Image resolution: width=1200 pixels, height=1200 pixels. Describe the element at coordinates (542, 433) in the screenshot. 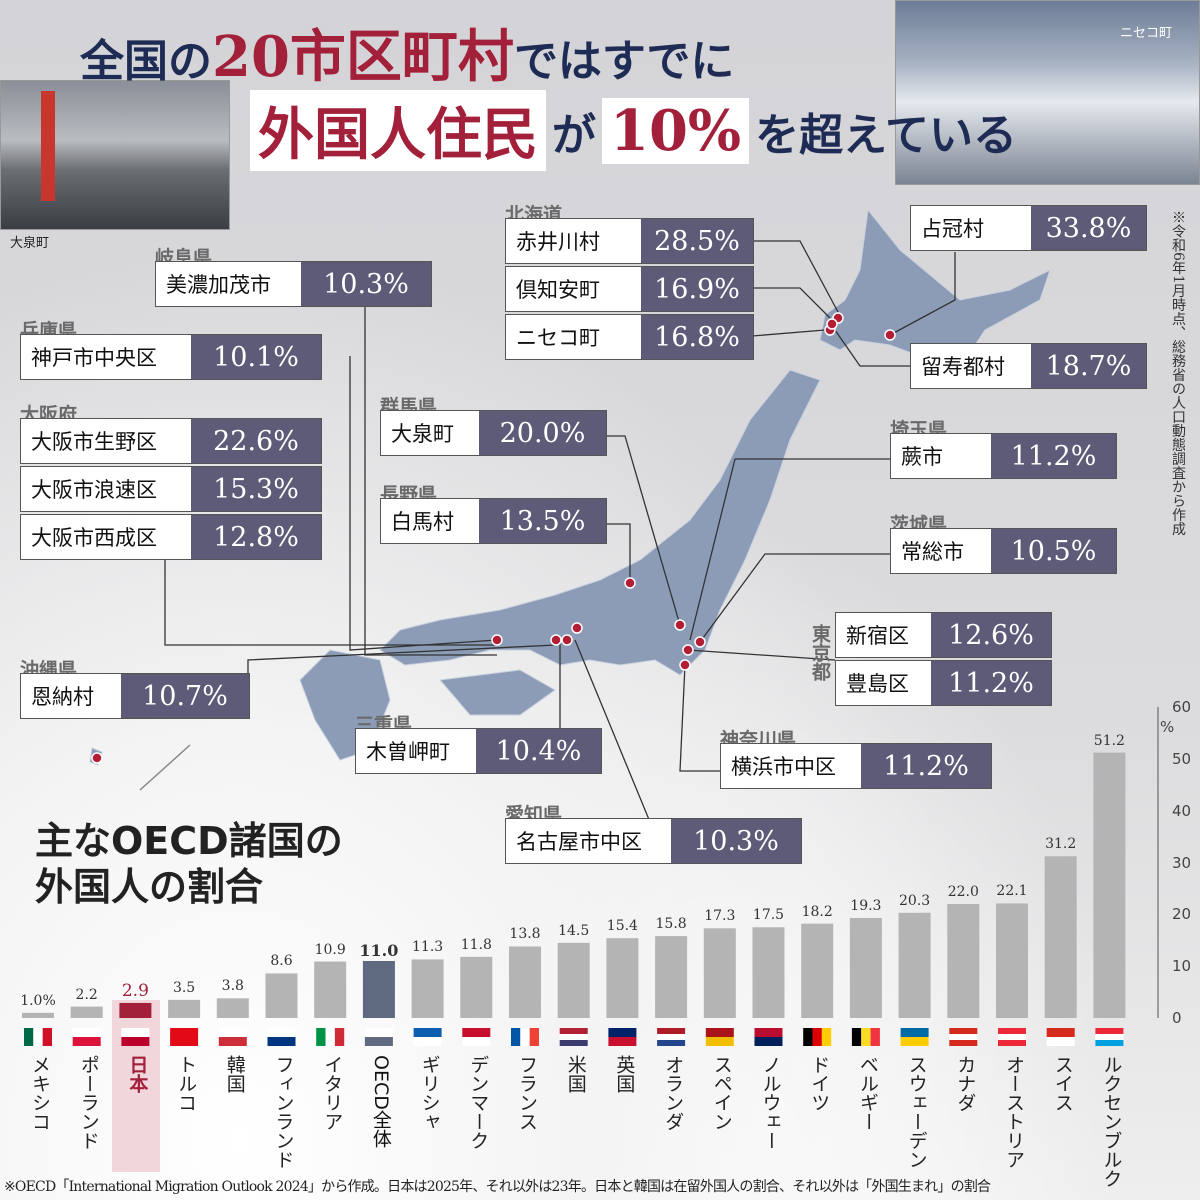

I see `location-percent: 20.0%` at that location.